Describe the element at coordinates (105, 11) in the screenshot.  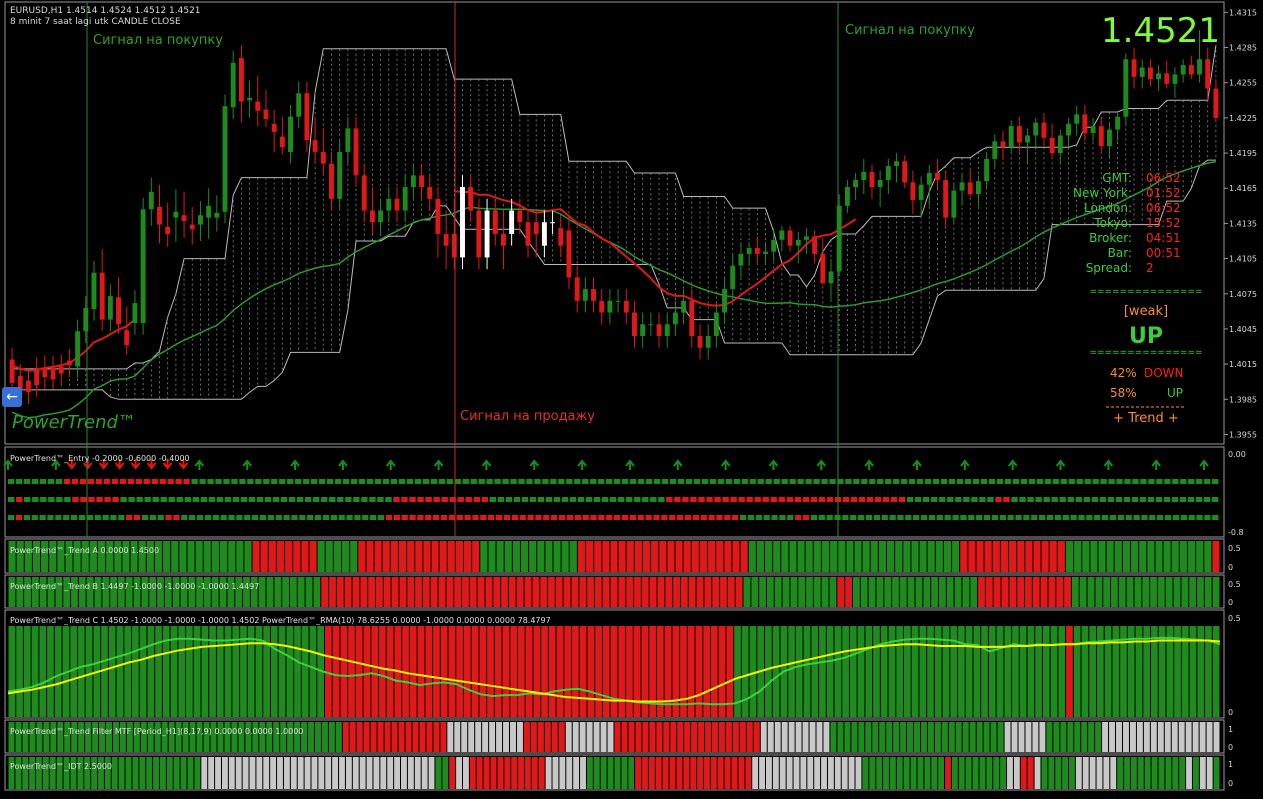
I see `symbol-header: EURUSD,H1 1.4514 1.4524 1.4512 1.4521` at that location.